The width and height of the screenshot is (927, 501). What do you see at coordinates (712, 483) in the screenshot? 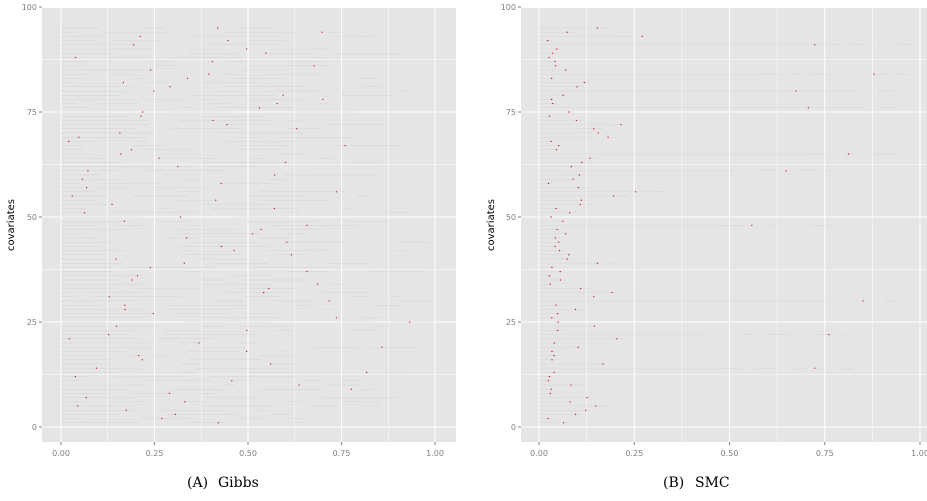
I see `caption-b-title: SMC` at bounding box center [712, 483].